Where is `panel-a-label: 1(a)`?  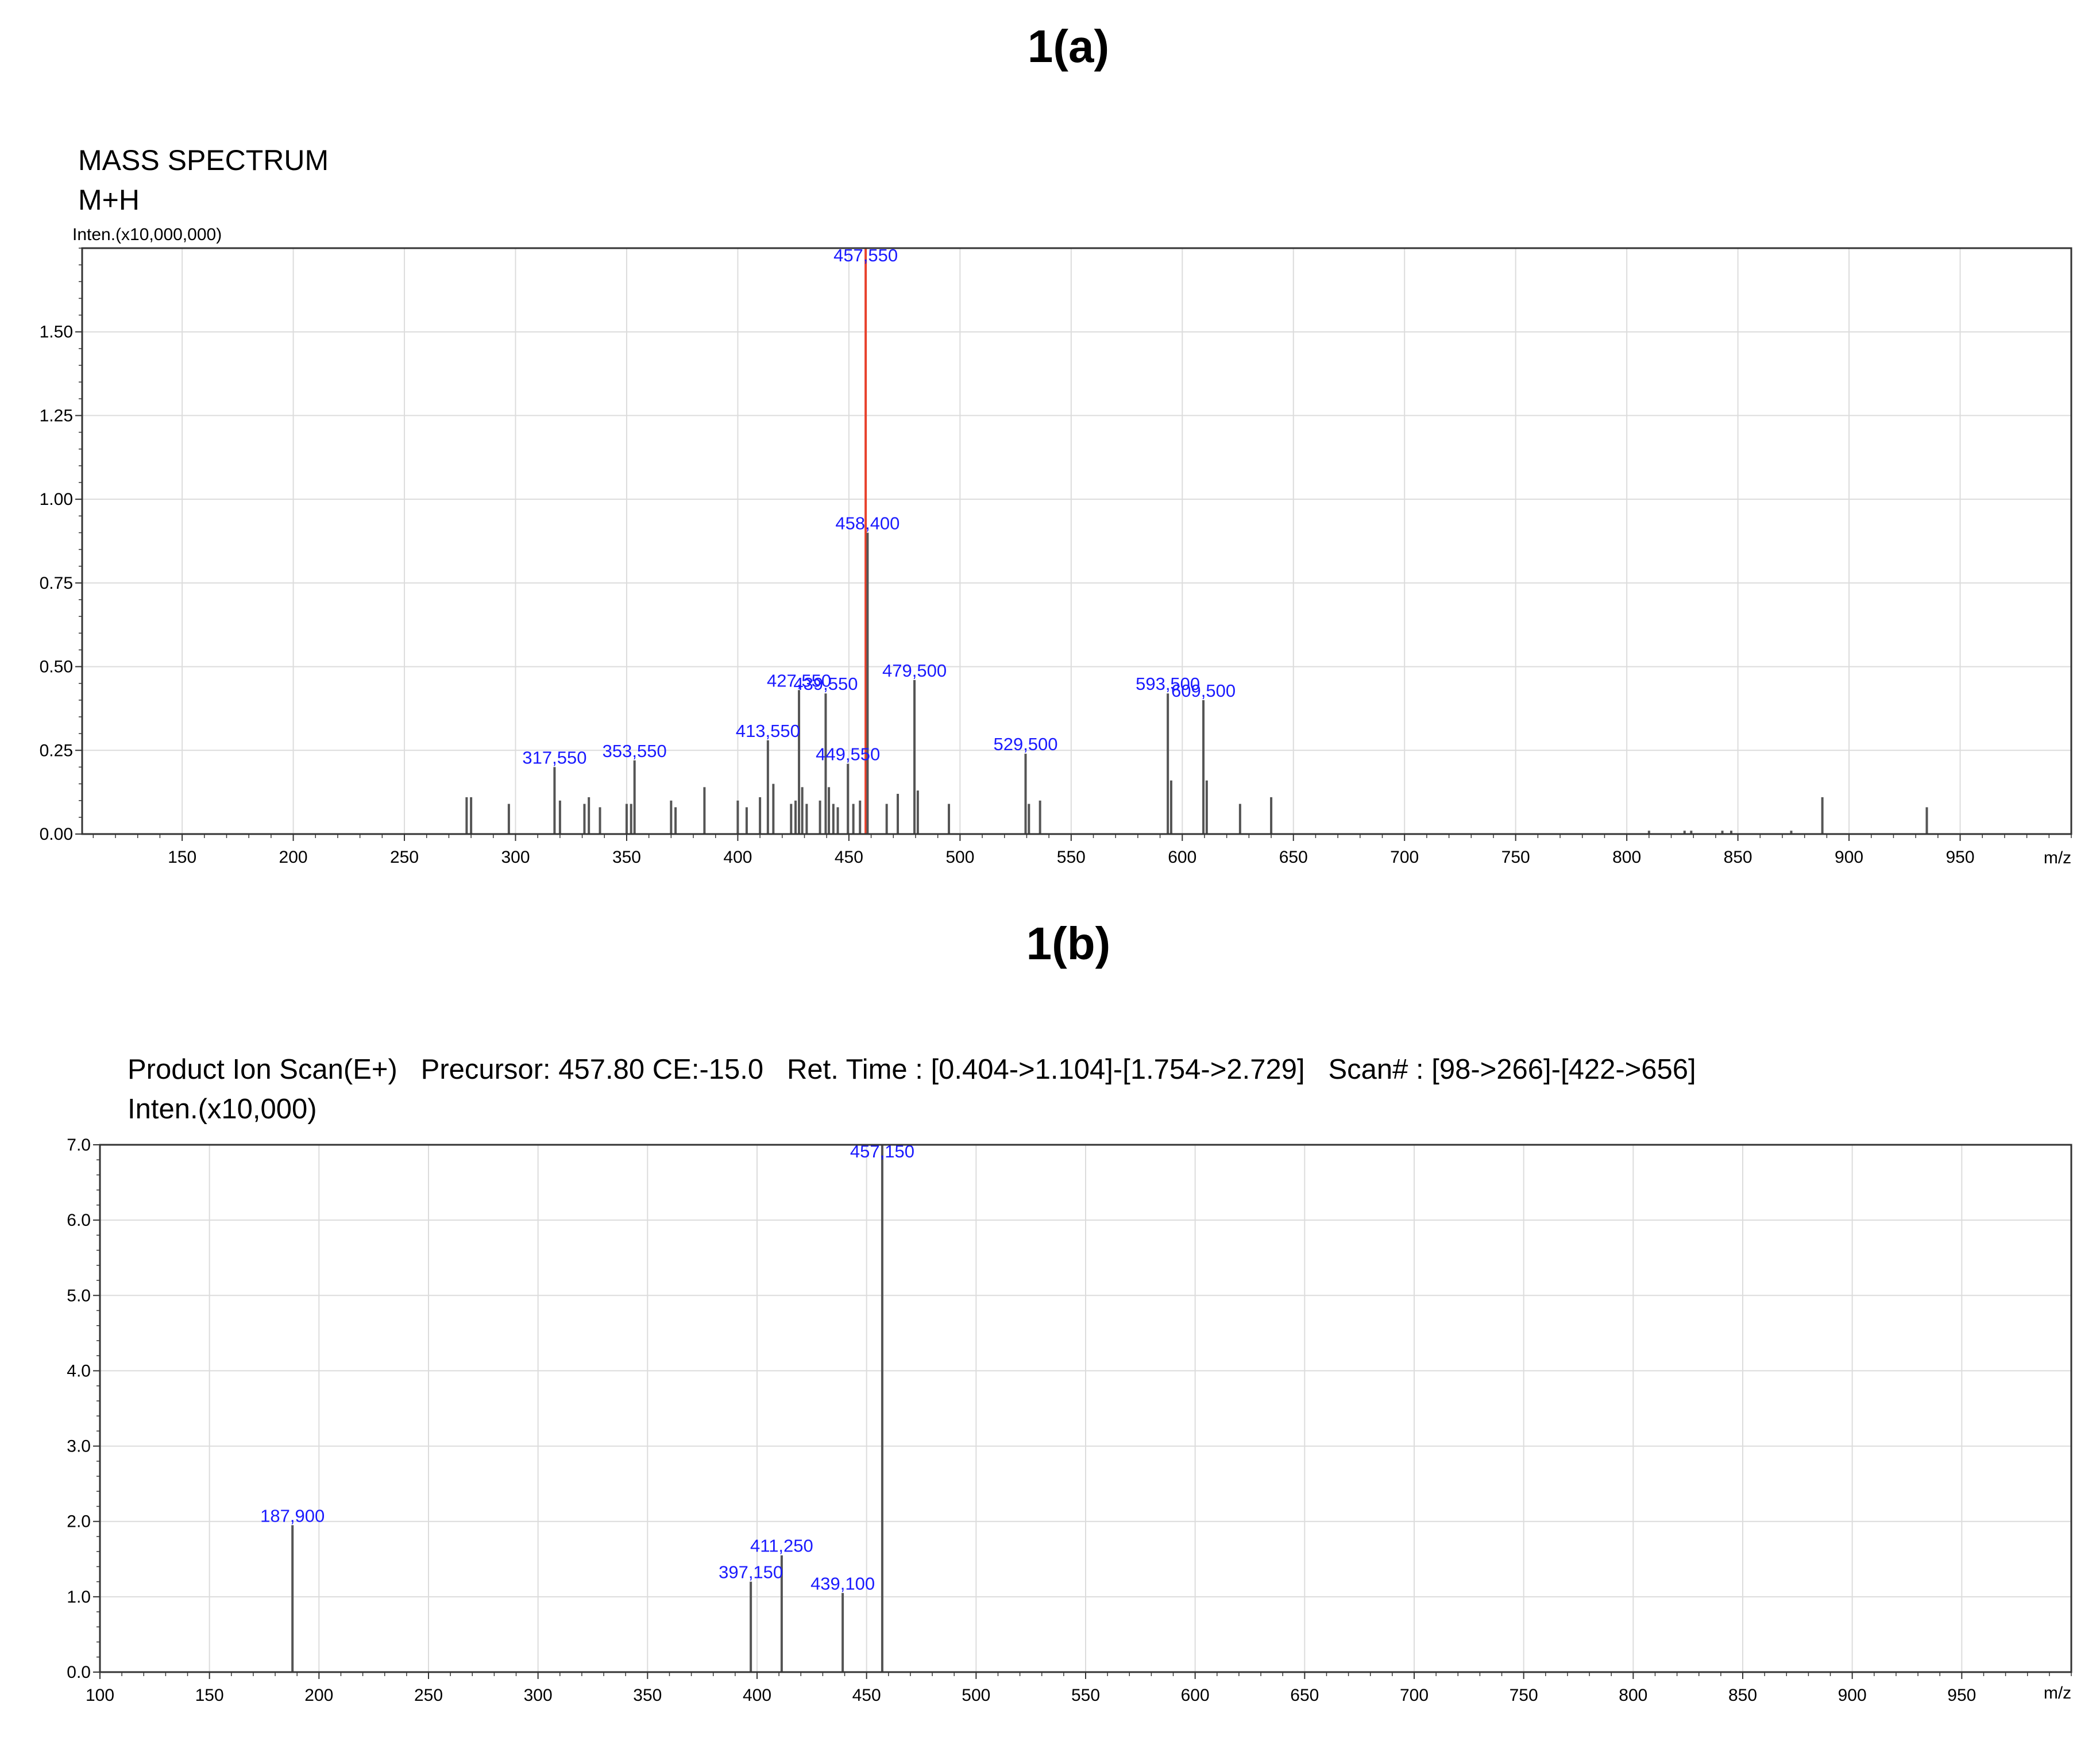
panel-a-label: 1(a) is located at coordinates (1068, 46).